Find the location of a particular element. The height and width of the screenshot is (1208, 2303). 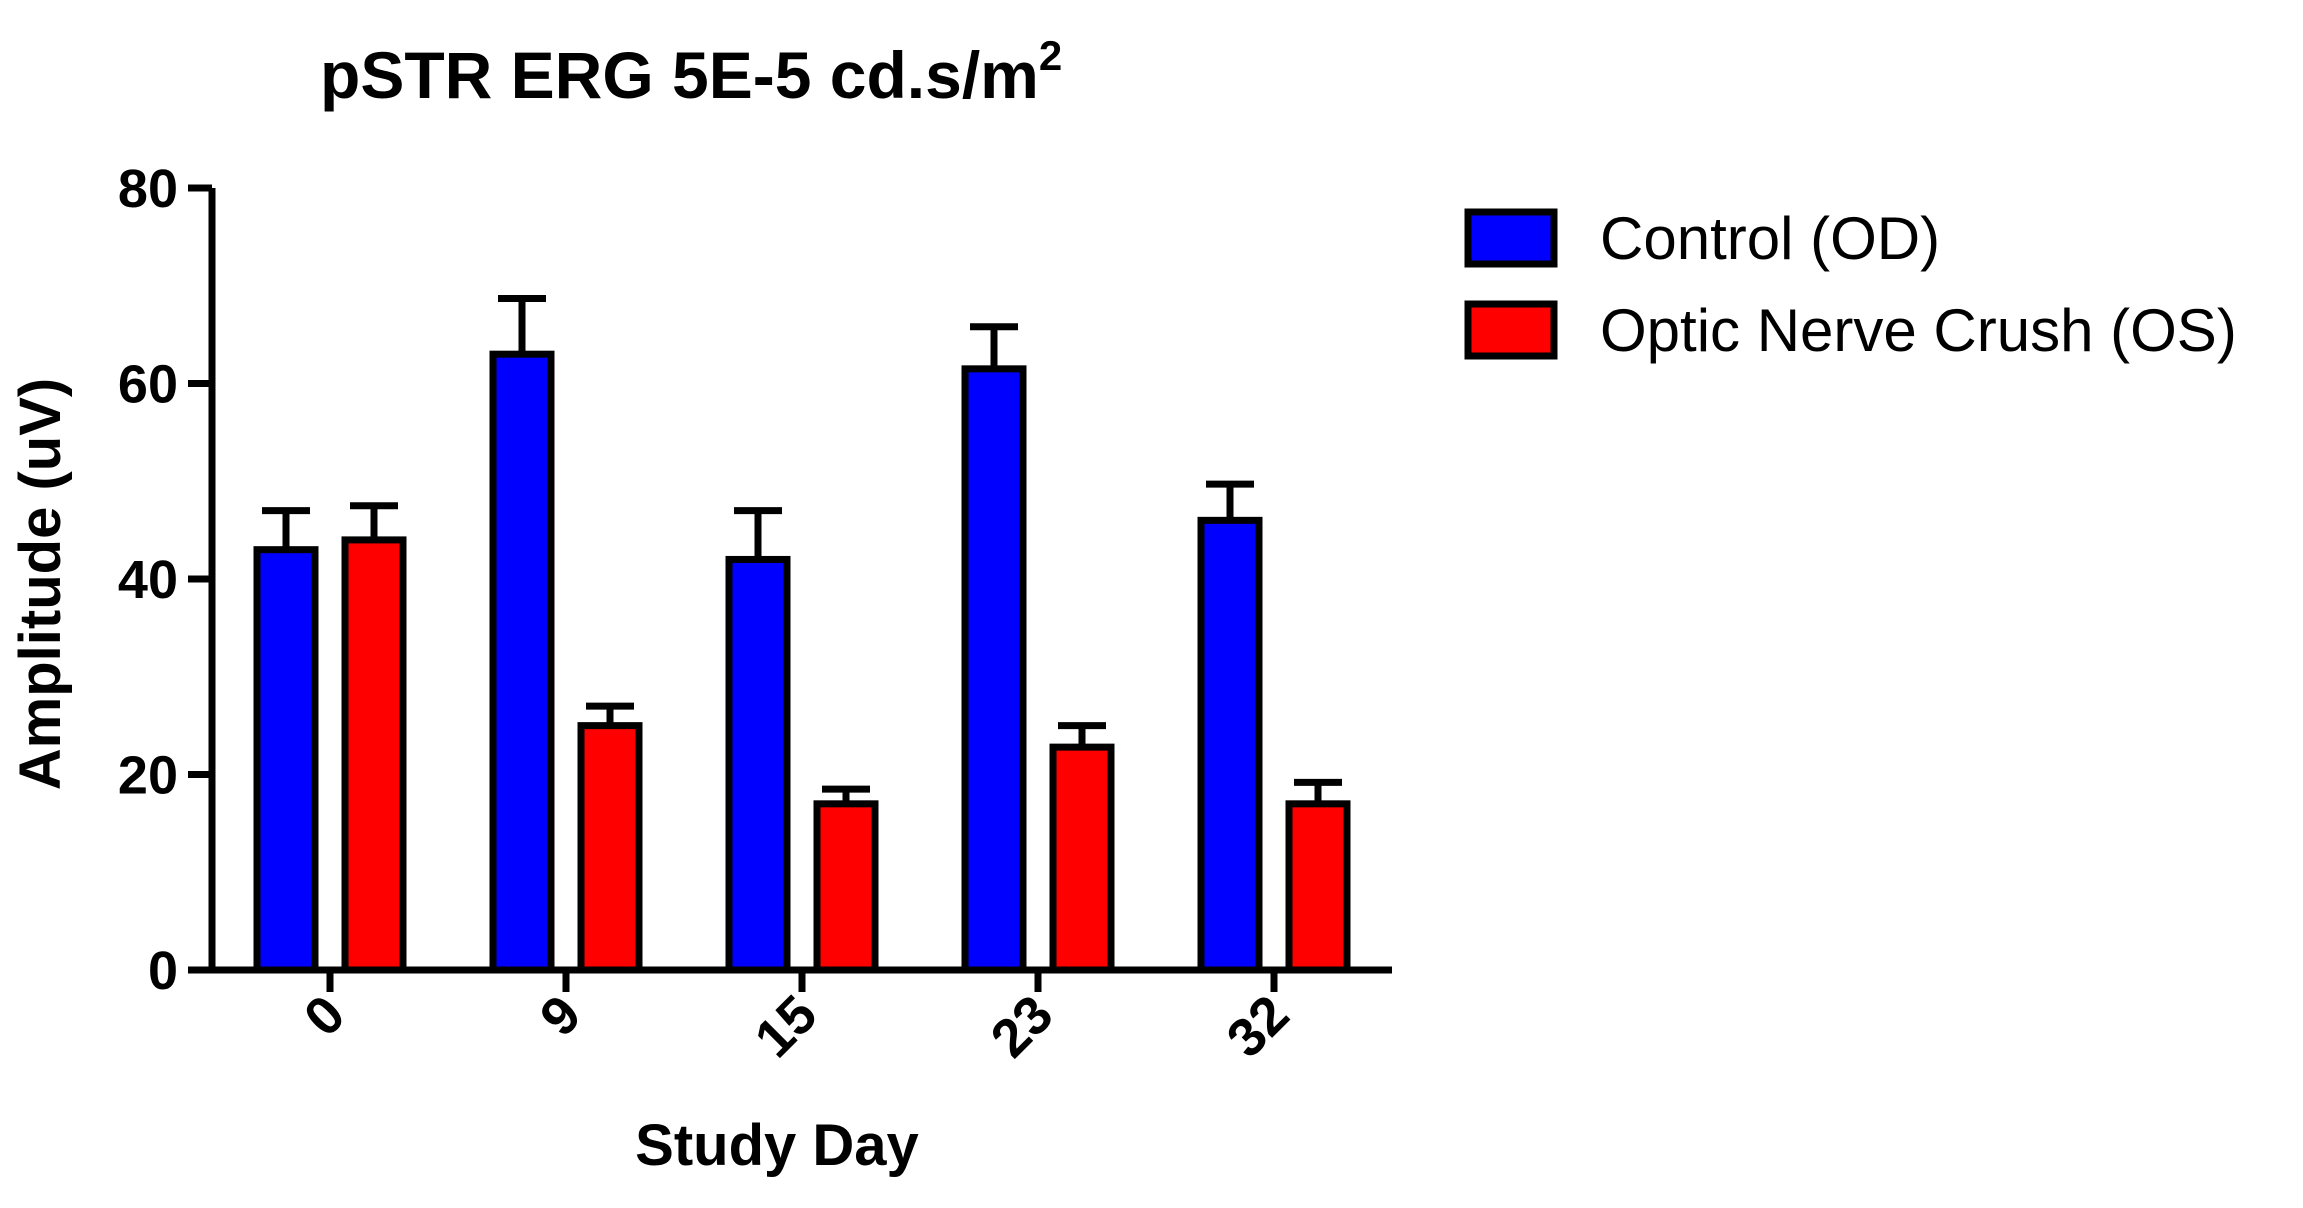

y-tick-label: 0 is located at coordinates (163, 971).